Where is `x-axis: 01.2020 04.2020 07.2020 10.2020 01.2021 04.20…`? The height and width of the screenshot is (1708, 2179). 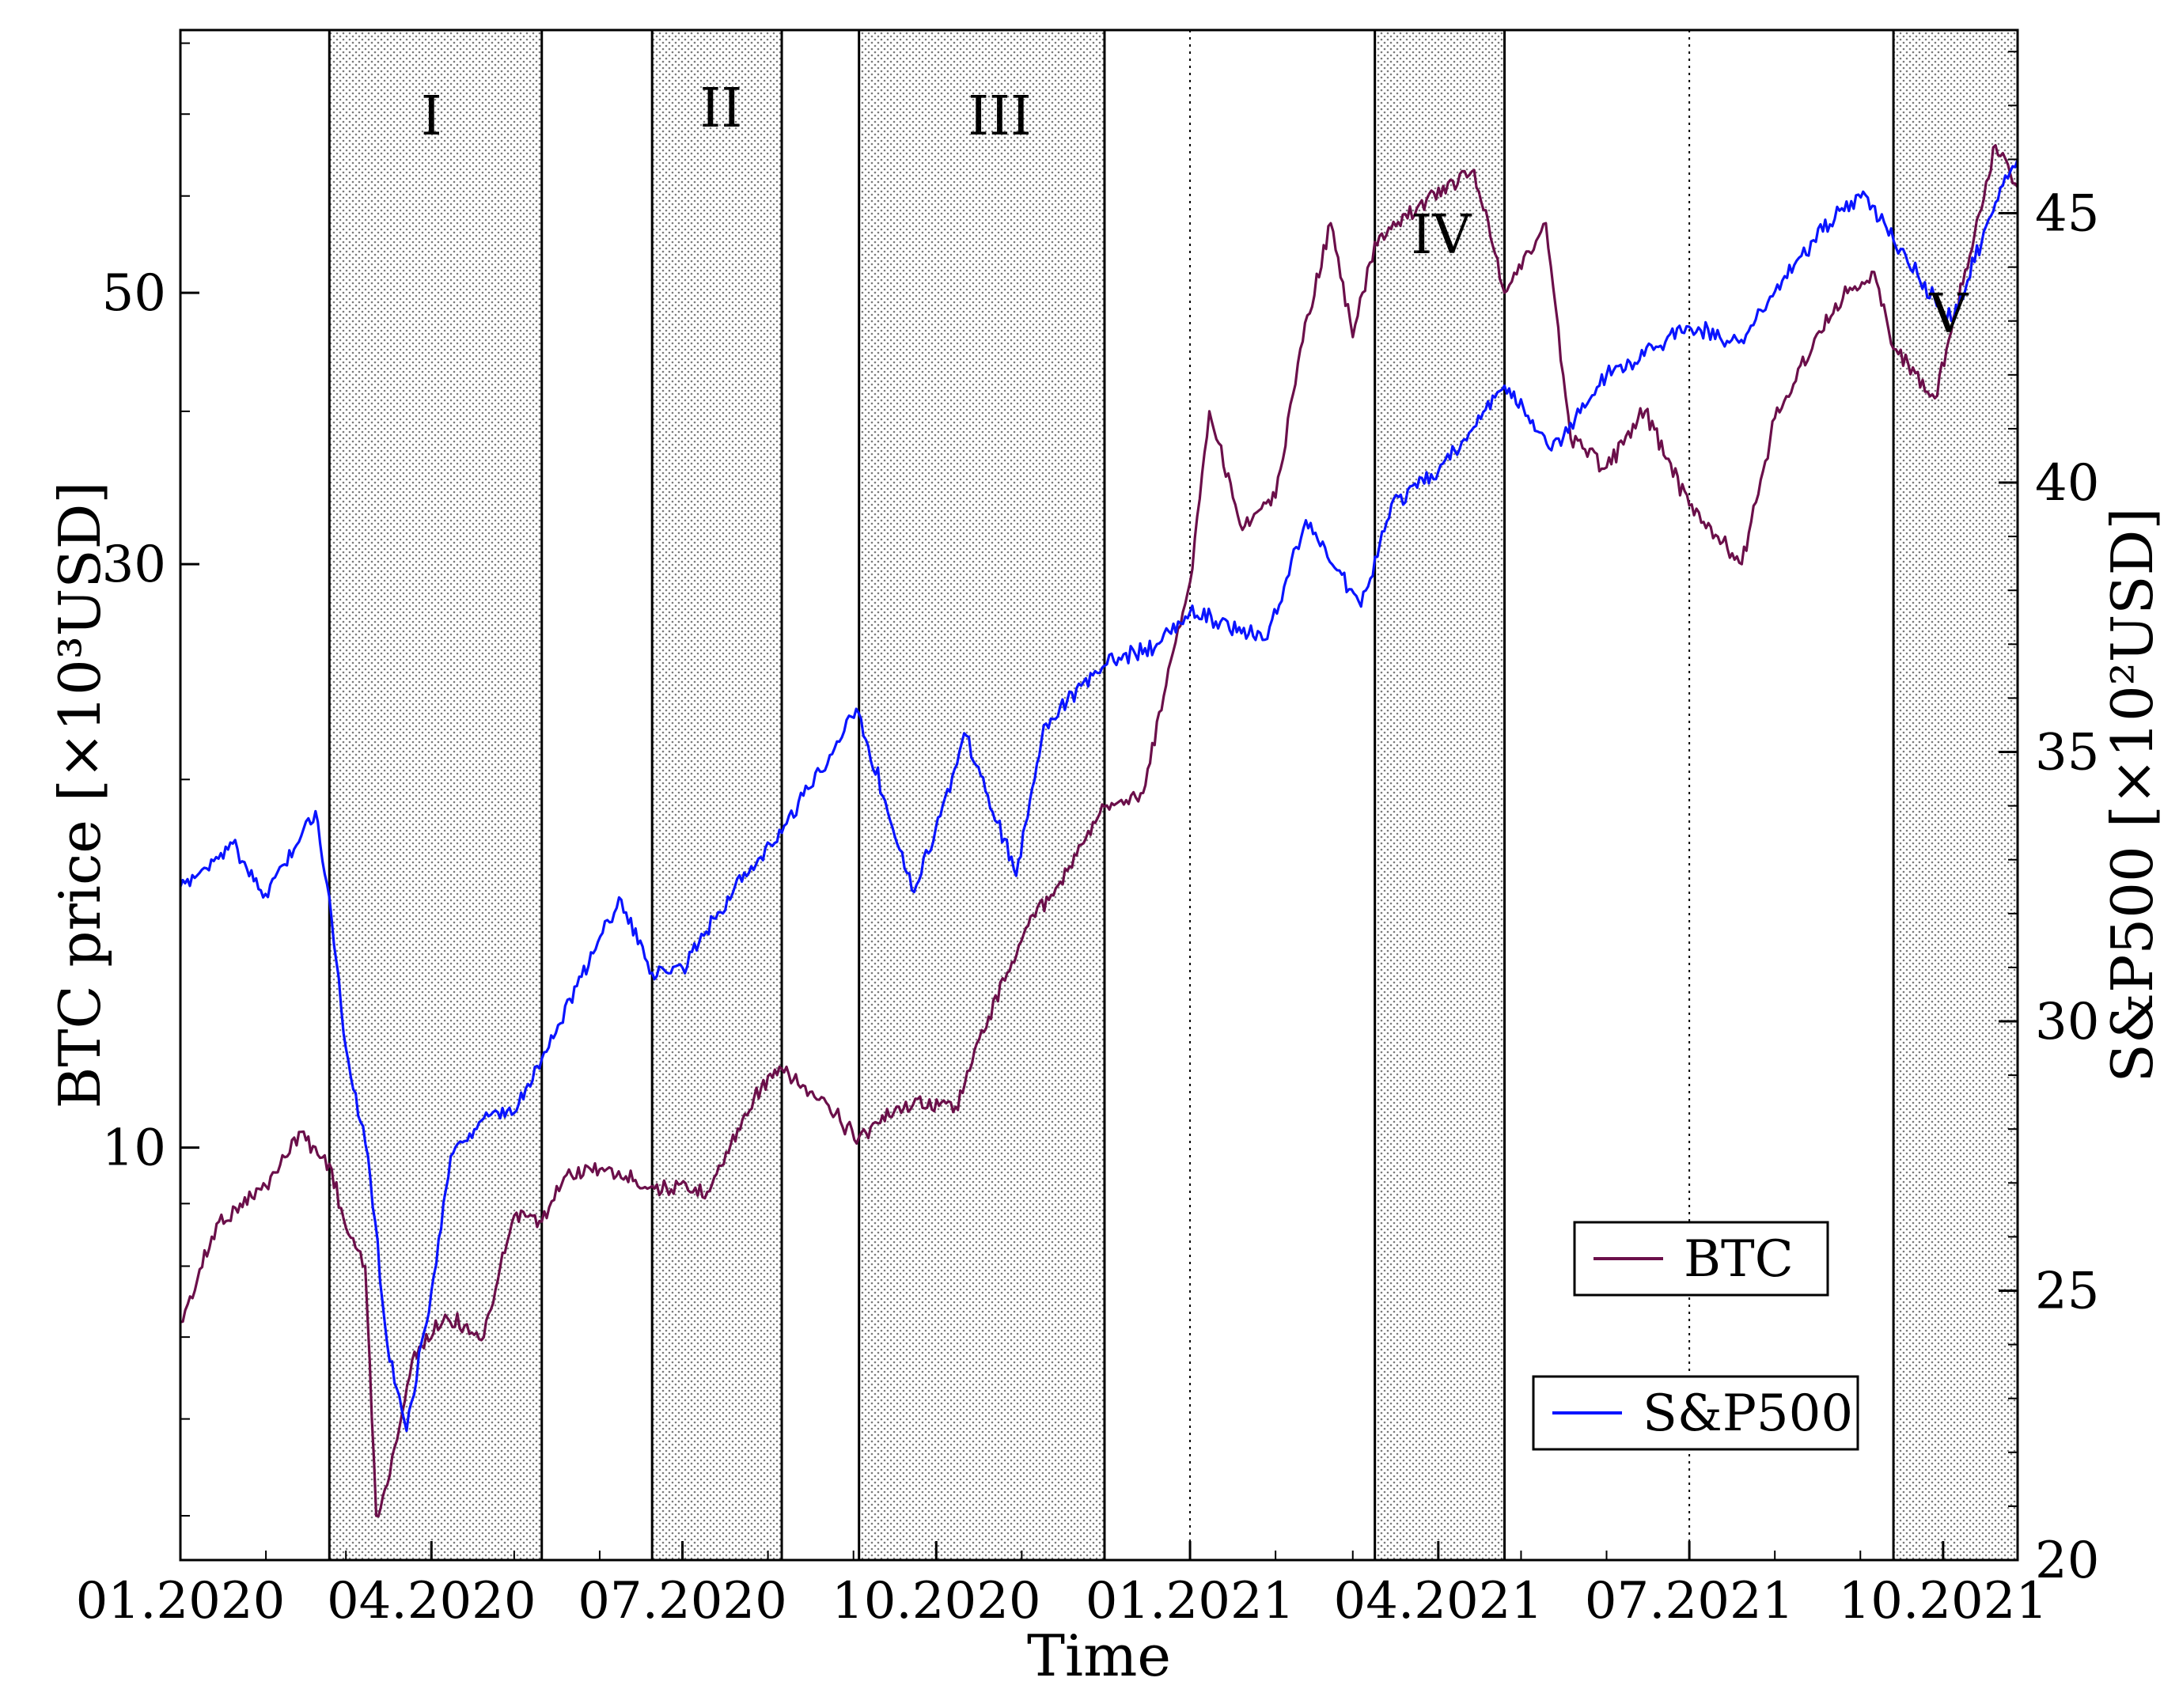 x-axis: 01.2020 04.2020 07.2020 10.2020 01.2021 04.20… is located at coordinates (1062, 1586).